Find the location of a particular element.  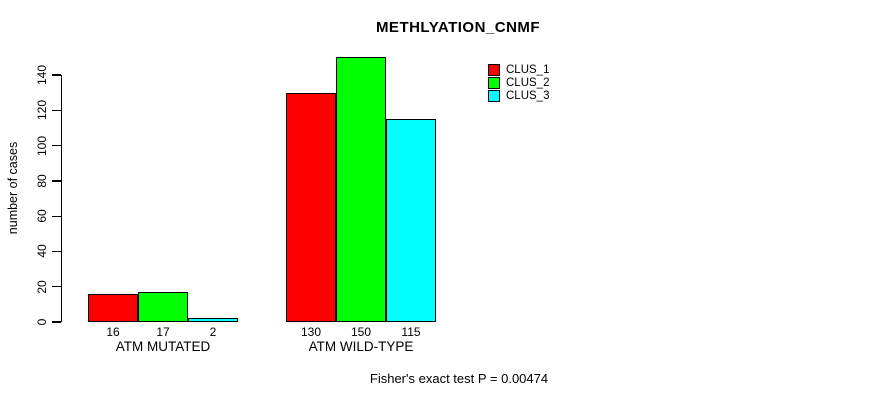

legend-label: CLUS_1 is located at coordinates (528, 70).